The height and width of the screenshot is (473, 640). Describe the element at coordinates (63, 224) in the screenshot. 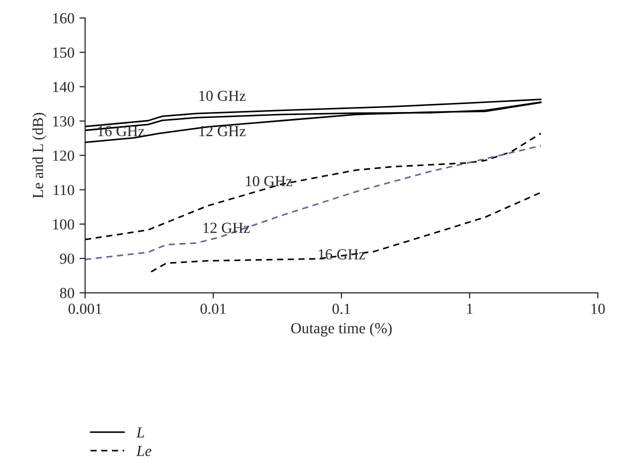

I see `y-tick-label: 100` at that location.